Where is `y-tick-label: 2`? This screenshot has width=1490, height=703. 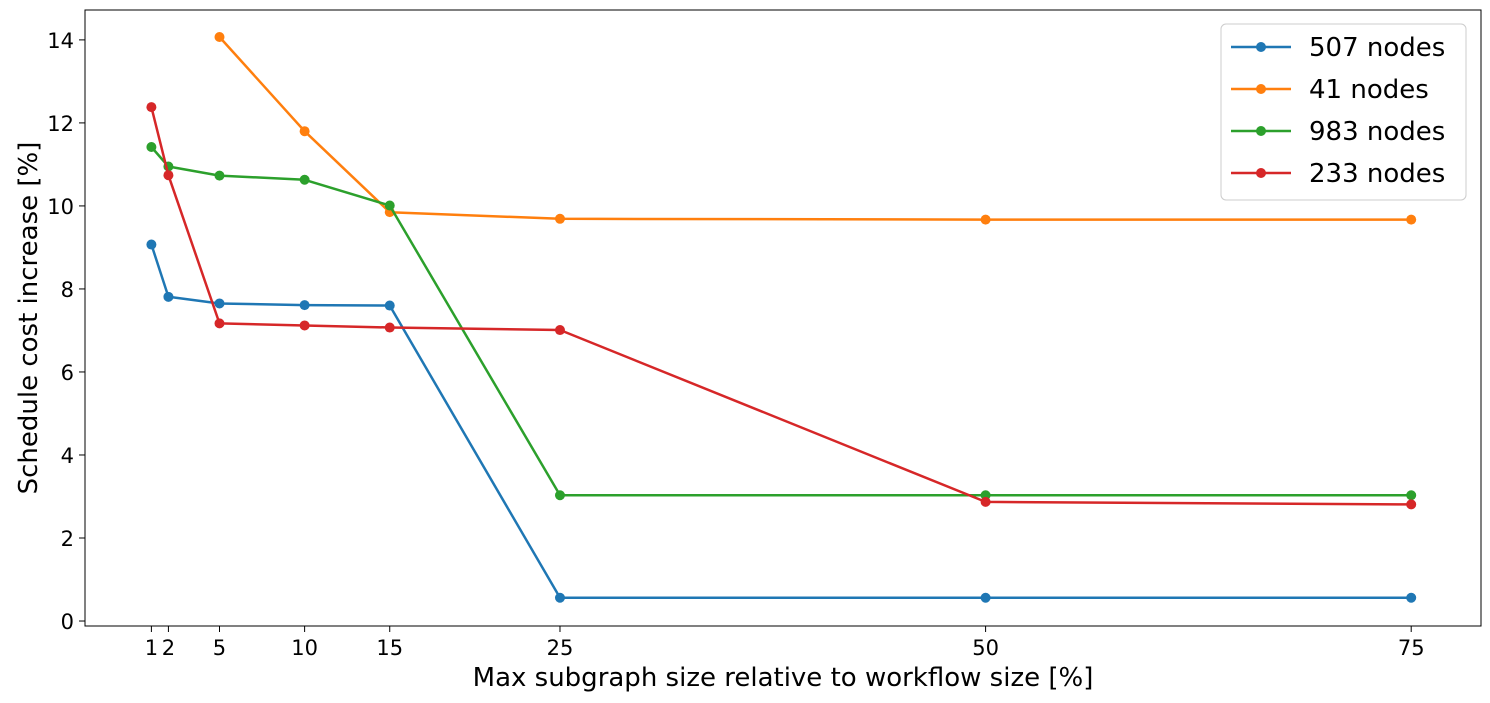
y-tick-label: 2 is located at coordinates (67, 539).